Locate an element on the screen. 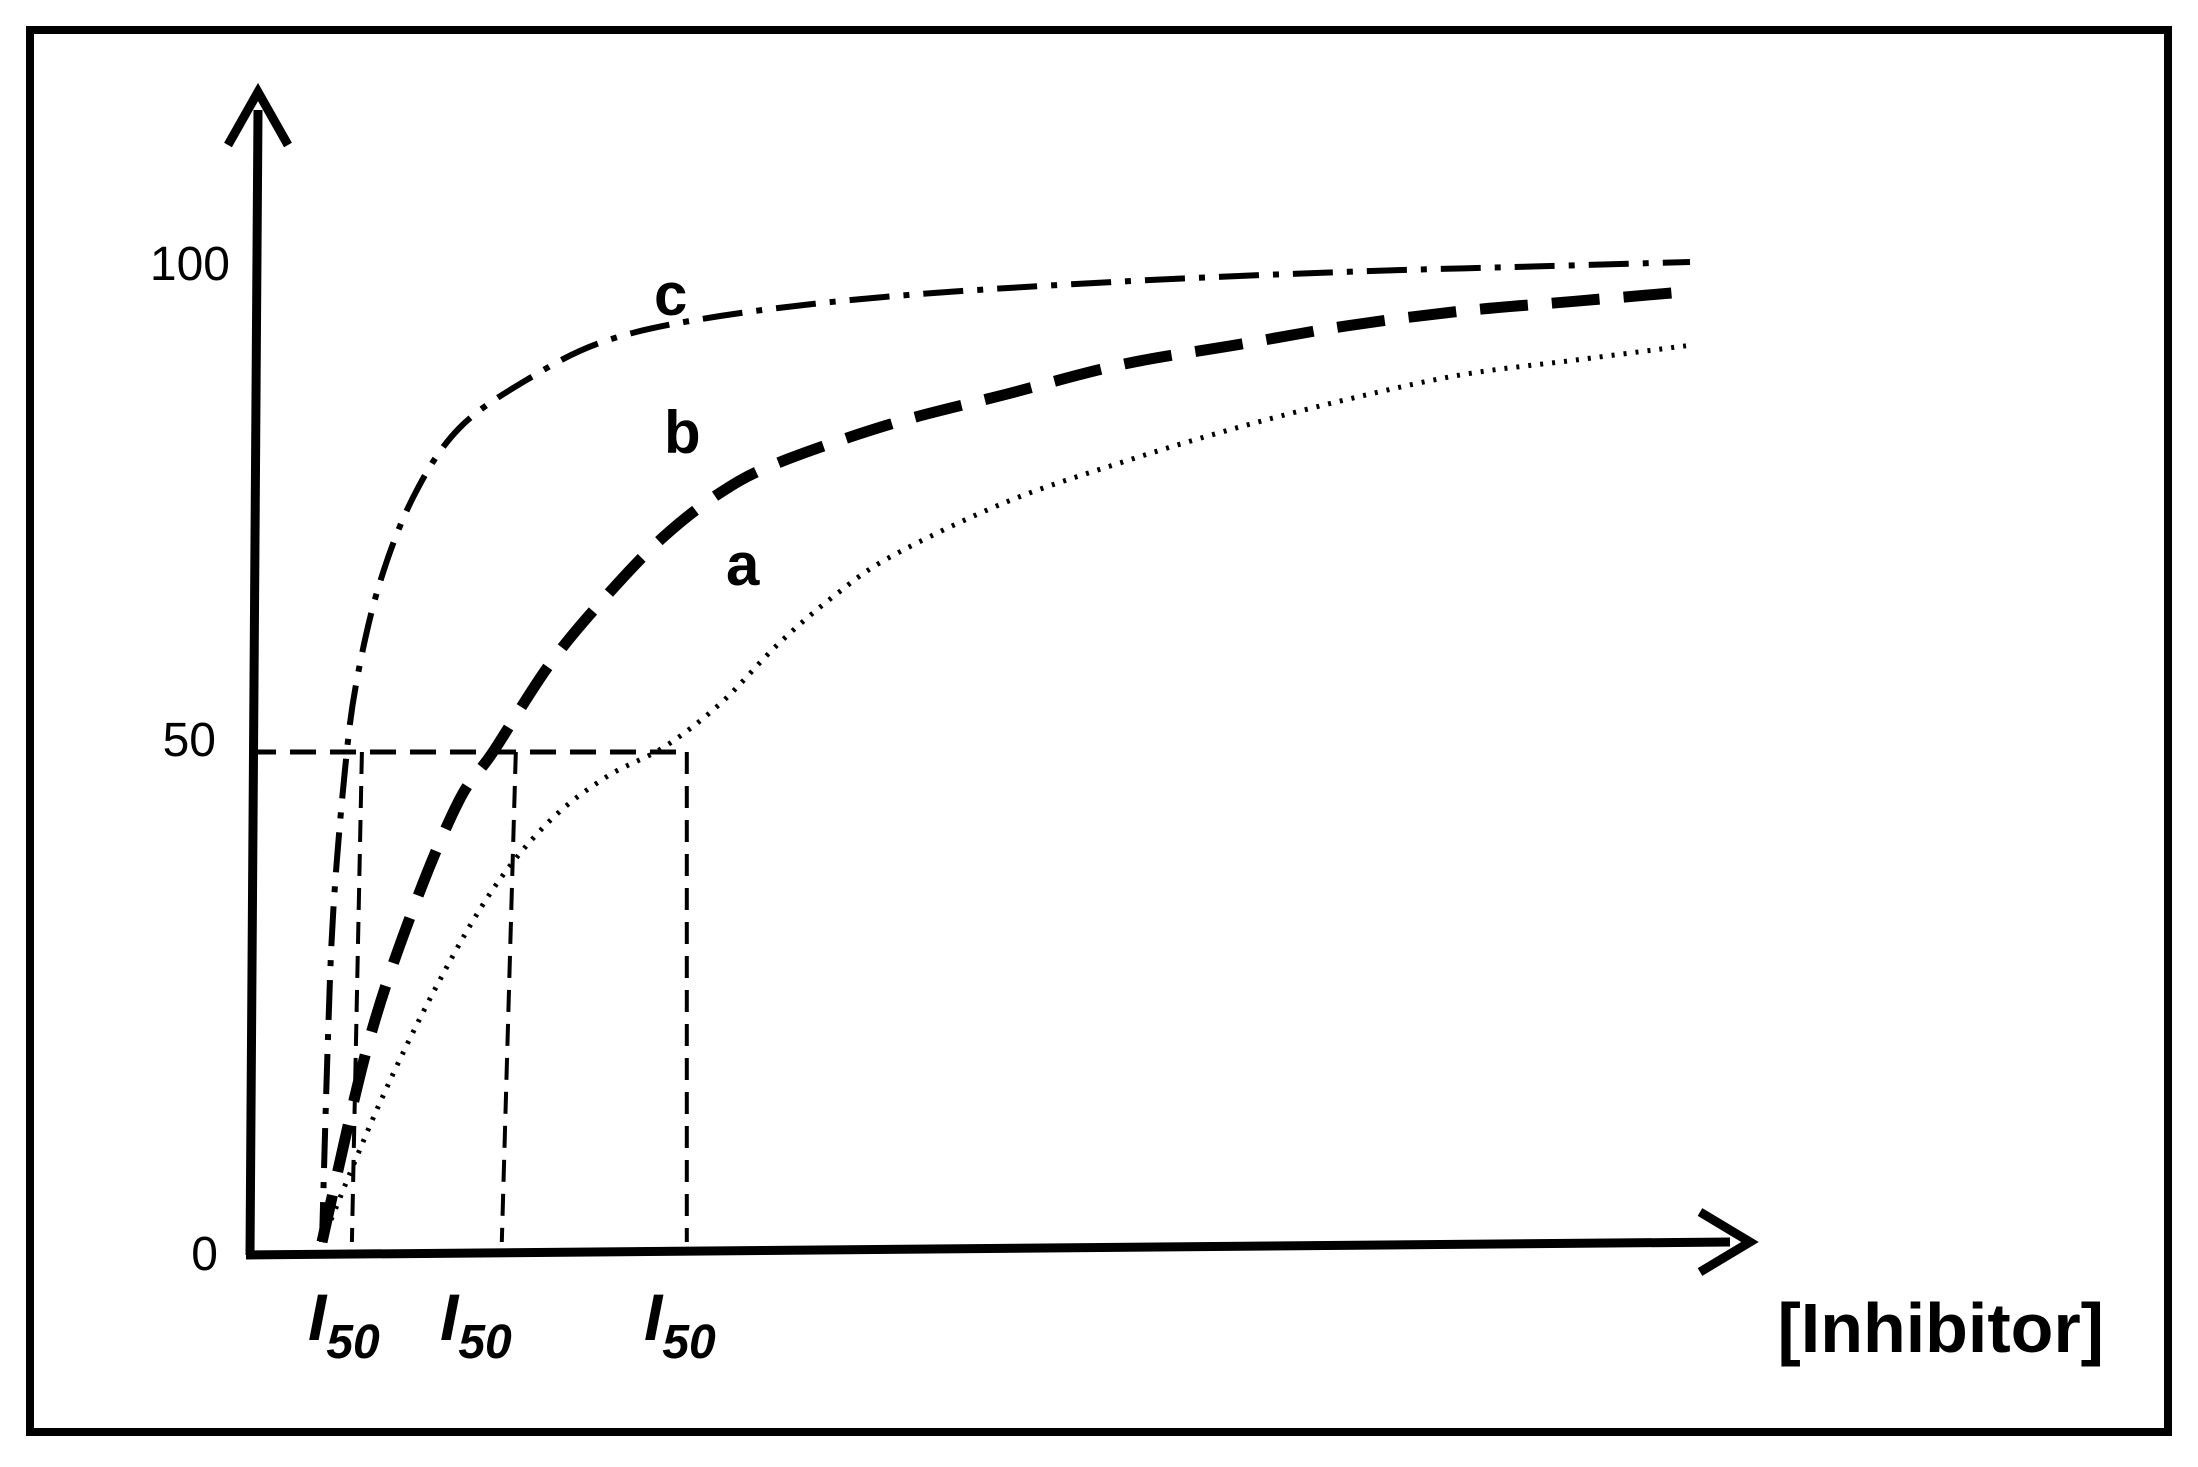 This screenshot has height=1467, width=2198. y-axis is located at coordinates (254, 682).